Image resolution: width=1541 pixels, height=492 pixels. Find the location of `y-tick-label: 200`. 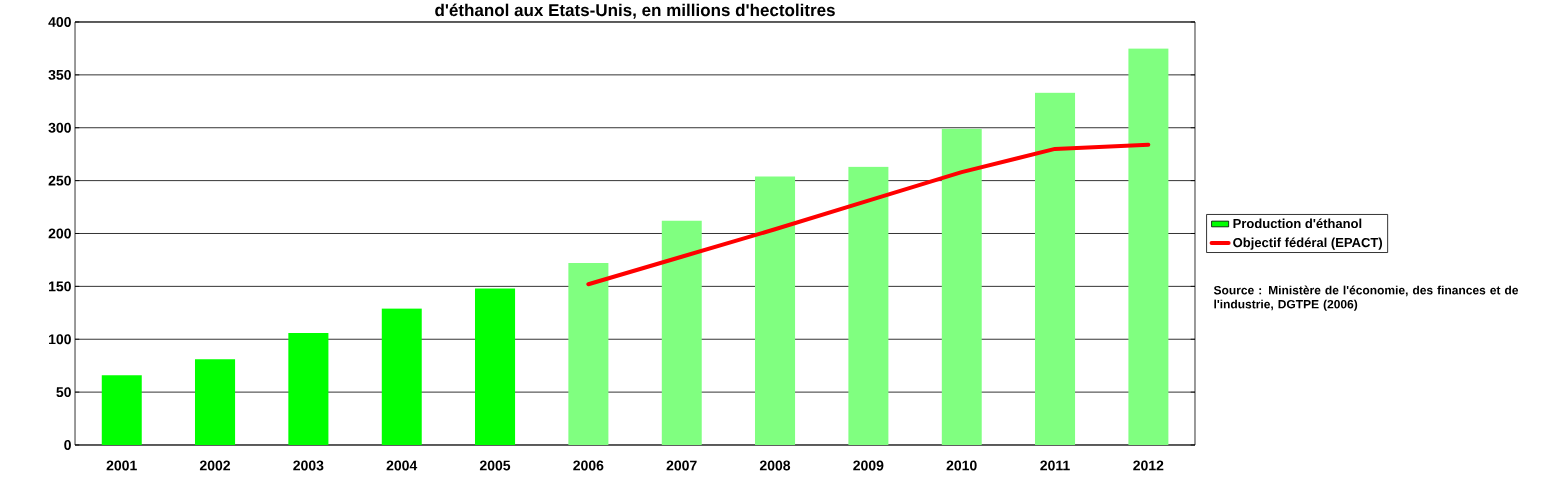

y-tick-label: 200 is located at coordinates (59, 233).